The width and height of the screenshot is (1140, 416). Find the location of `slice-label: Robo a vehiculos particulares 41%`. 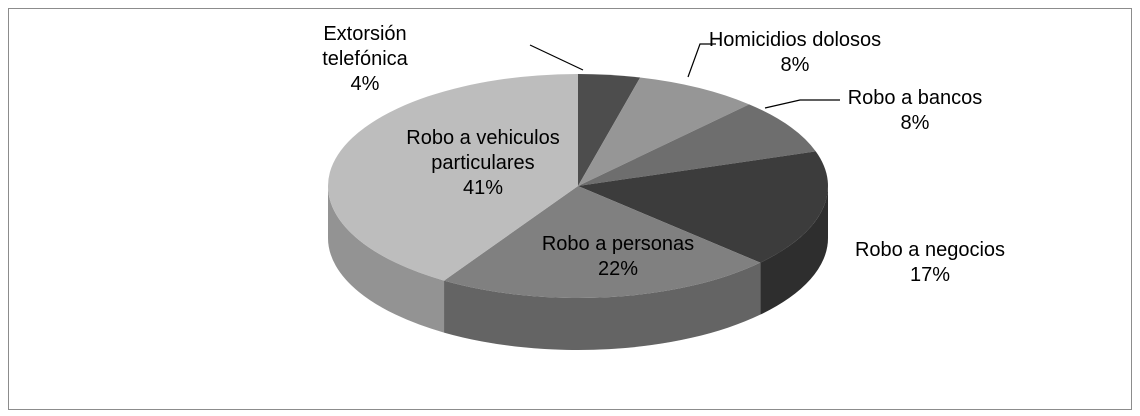

slice-label: Robo a vehiculos particulares 41% is located at coordinates (483, 163).